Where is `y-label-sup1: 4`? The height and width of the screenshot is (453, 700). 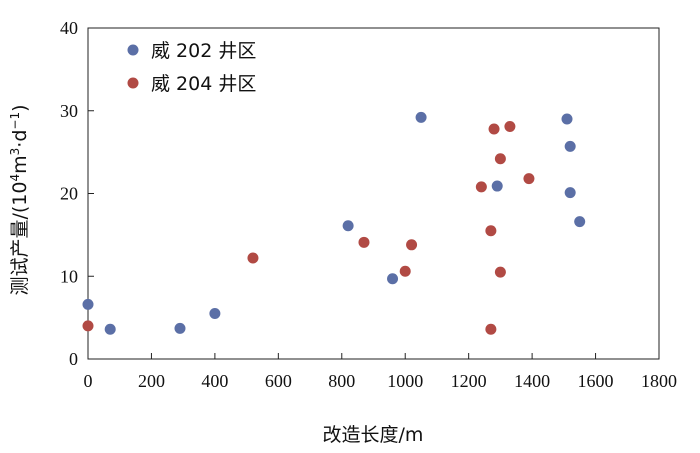
y-label-sup1: 4 is located at coordinates (15, 178).